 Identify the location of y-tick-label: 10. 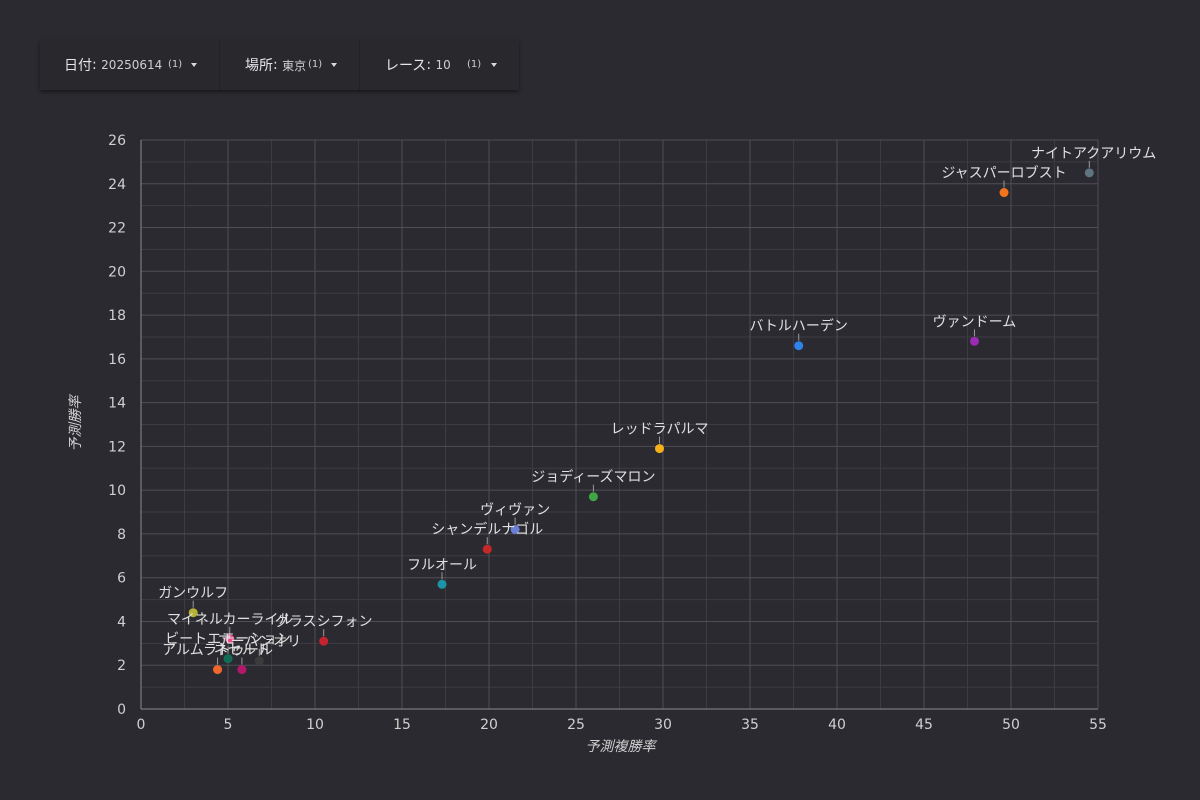
(117, 491).